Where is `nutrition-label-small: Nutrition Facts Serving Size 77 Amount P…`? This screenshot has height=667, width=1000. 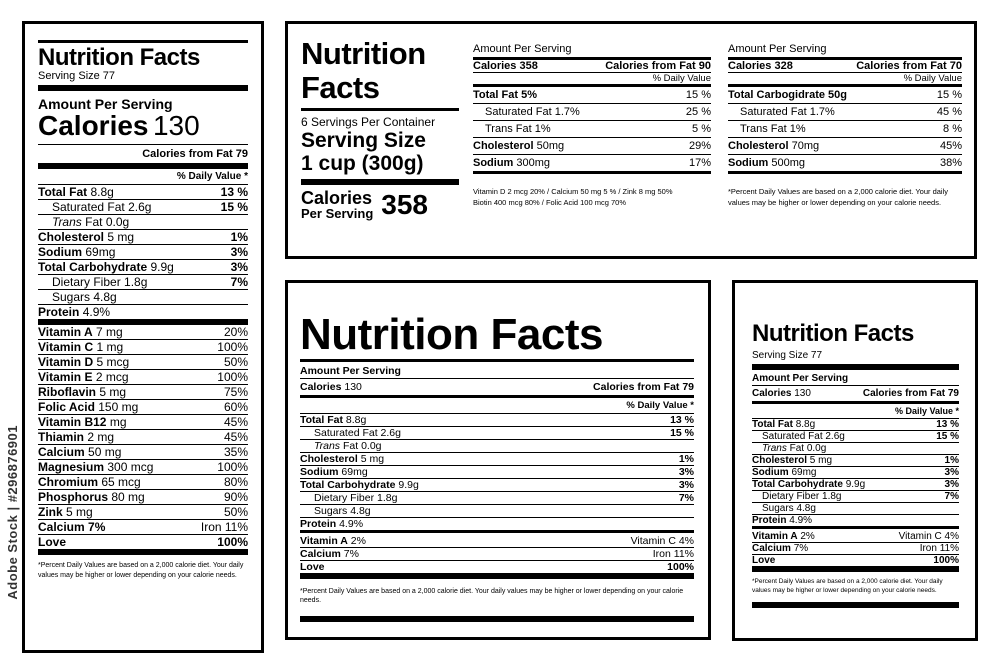 nutrition-label-small: Nutrition Facts Serving Size 77 Amount P… is located at coordinates (855, 460).